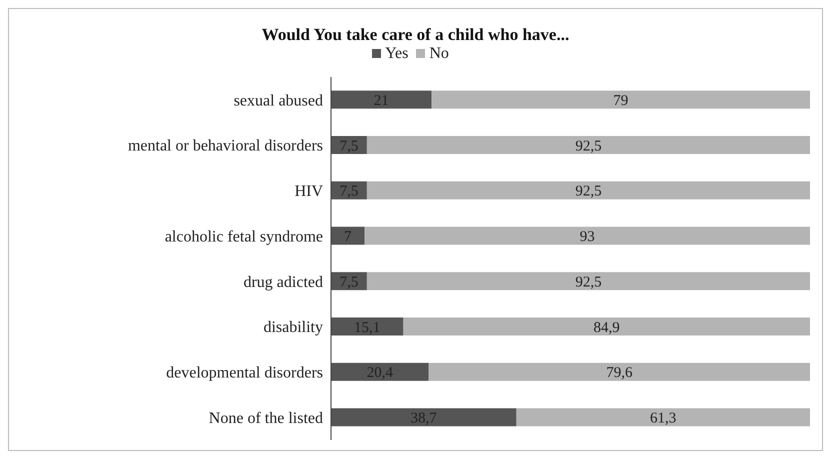  Describe the element at coordinates (265, 418) in the screenshot. I see `y-tick-label: None of the listed` at that location.